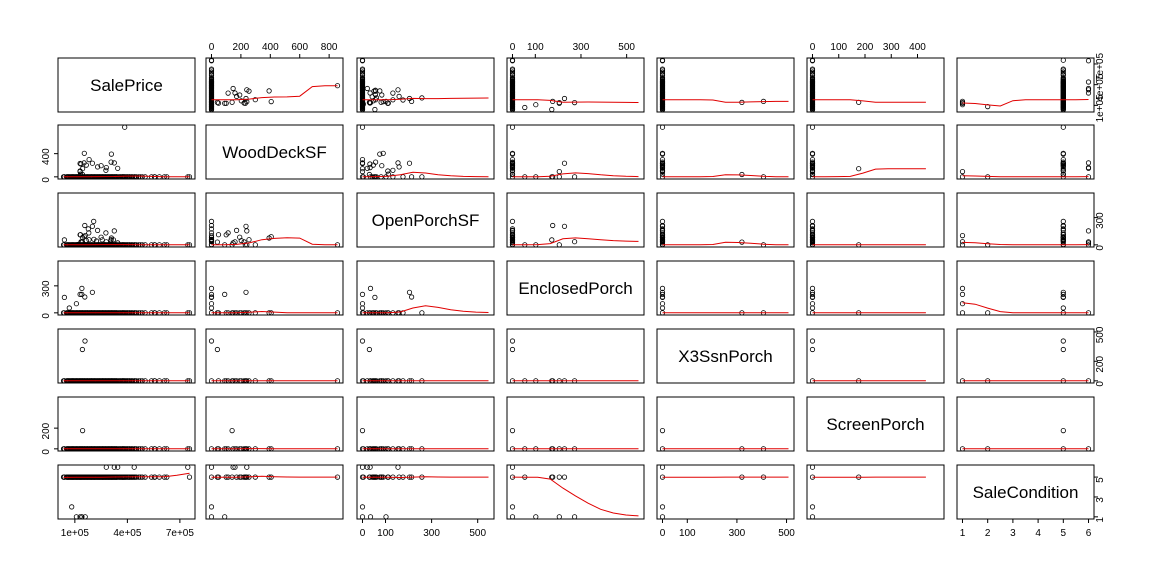 The width and height of the screenshot is (1152, 576). Describe the element at coordinates (1100, 334) in the screenshot. I see `y-tick-label-right-x3ssnporch: 500` at that location.